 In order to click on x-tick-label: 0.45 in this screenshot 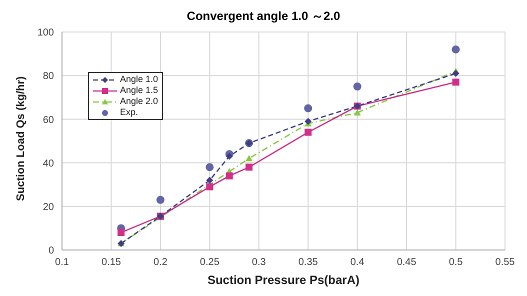, I will do `click(406, 262)`.